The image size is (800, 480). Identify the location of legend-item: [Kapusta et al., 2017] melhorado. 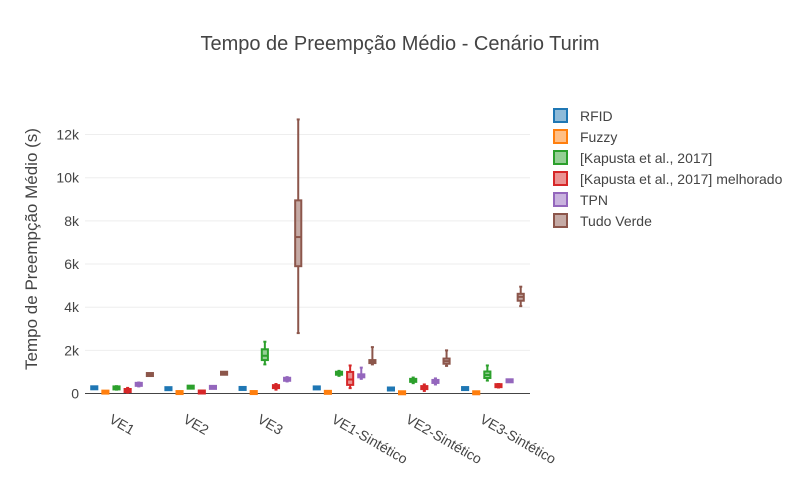
(668, 179).